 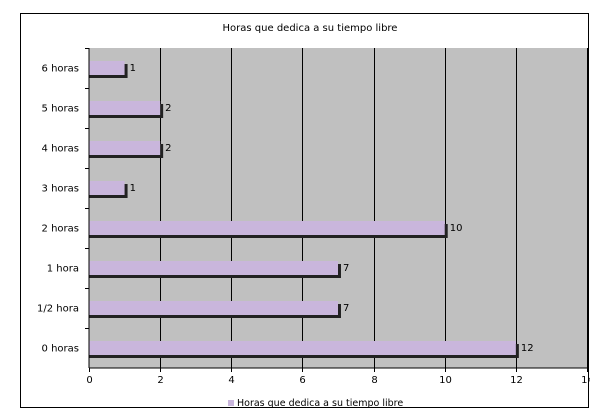 What do you see at coordinates (310, 28) in the screenshot?
I see `chart-title: Horas que dedica a su tiempo libre` at bounding box center [310, 28].